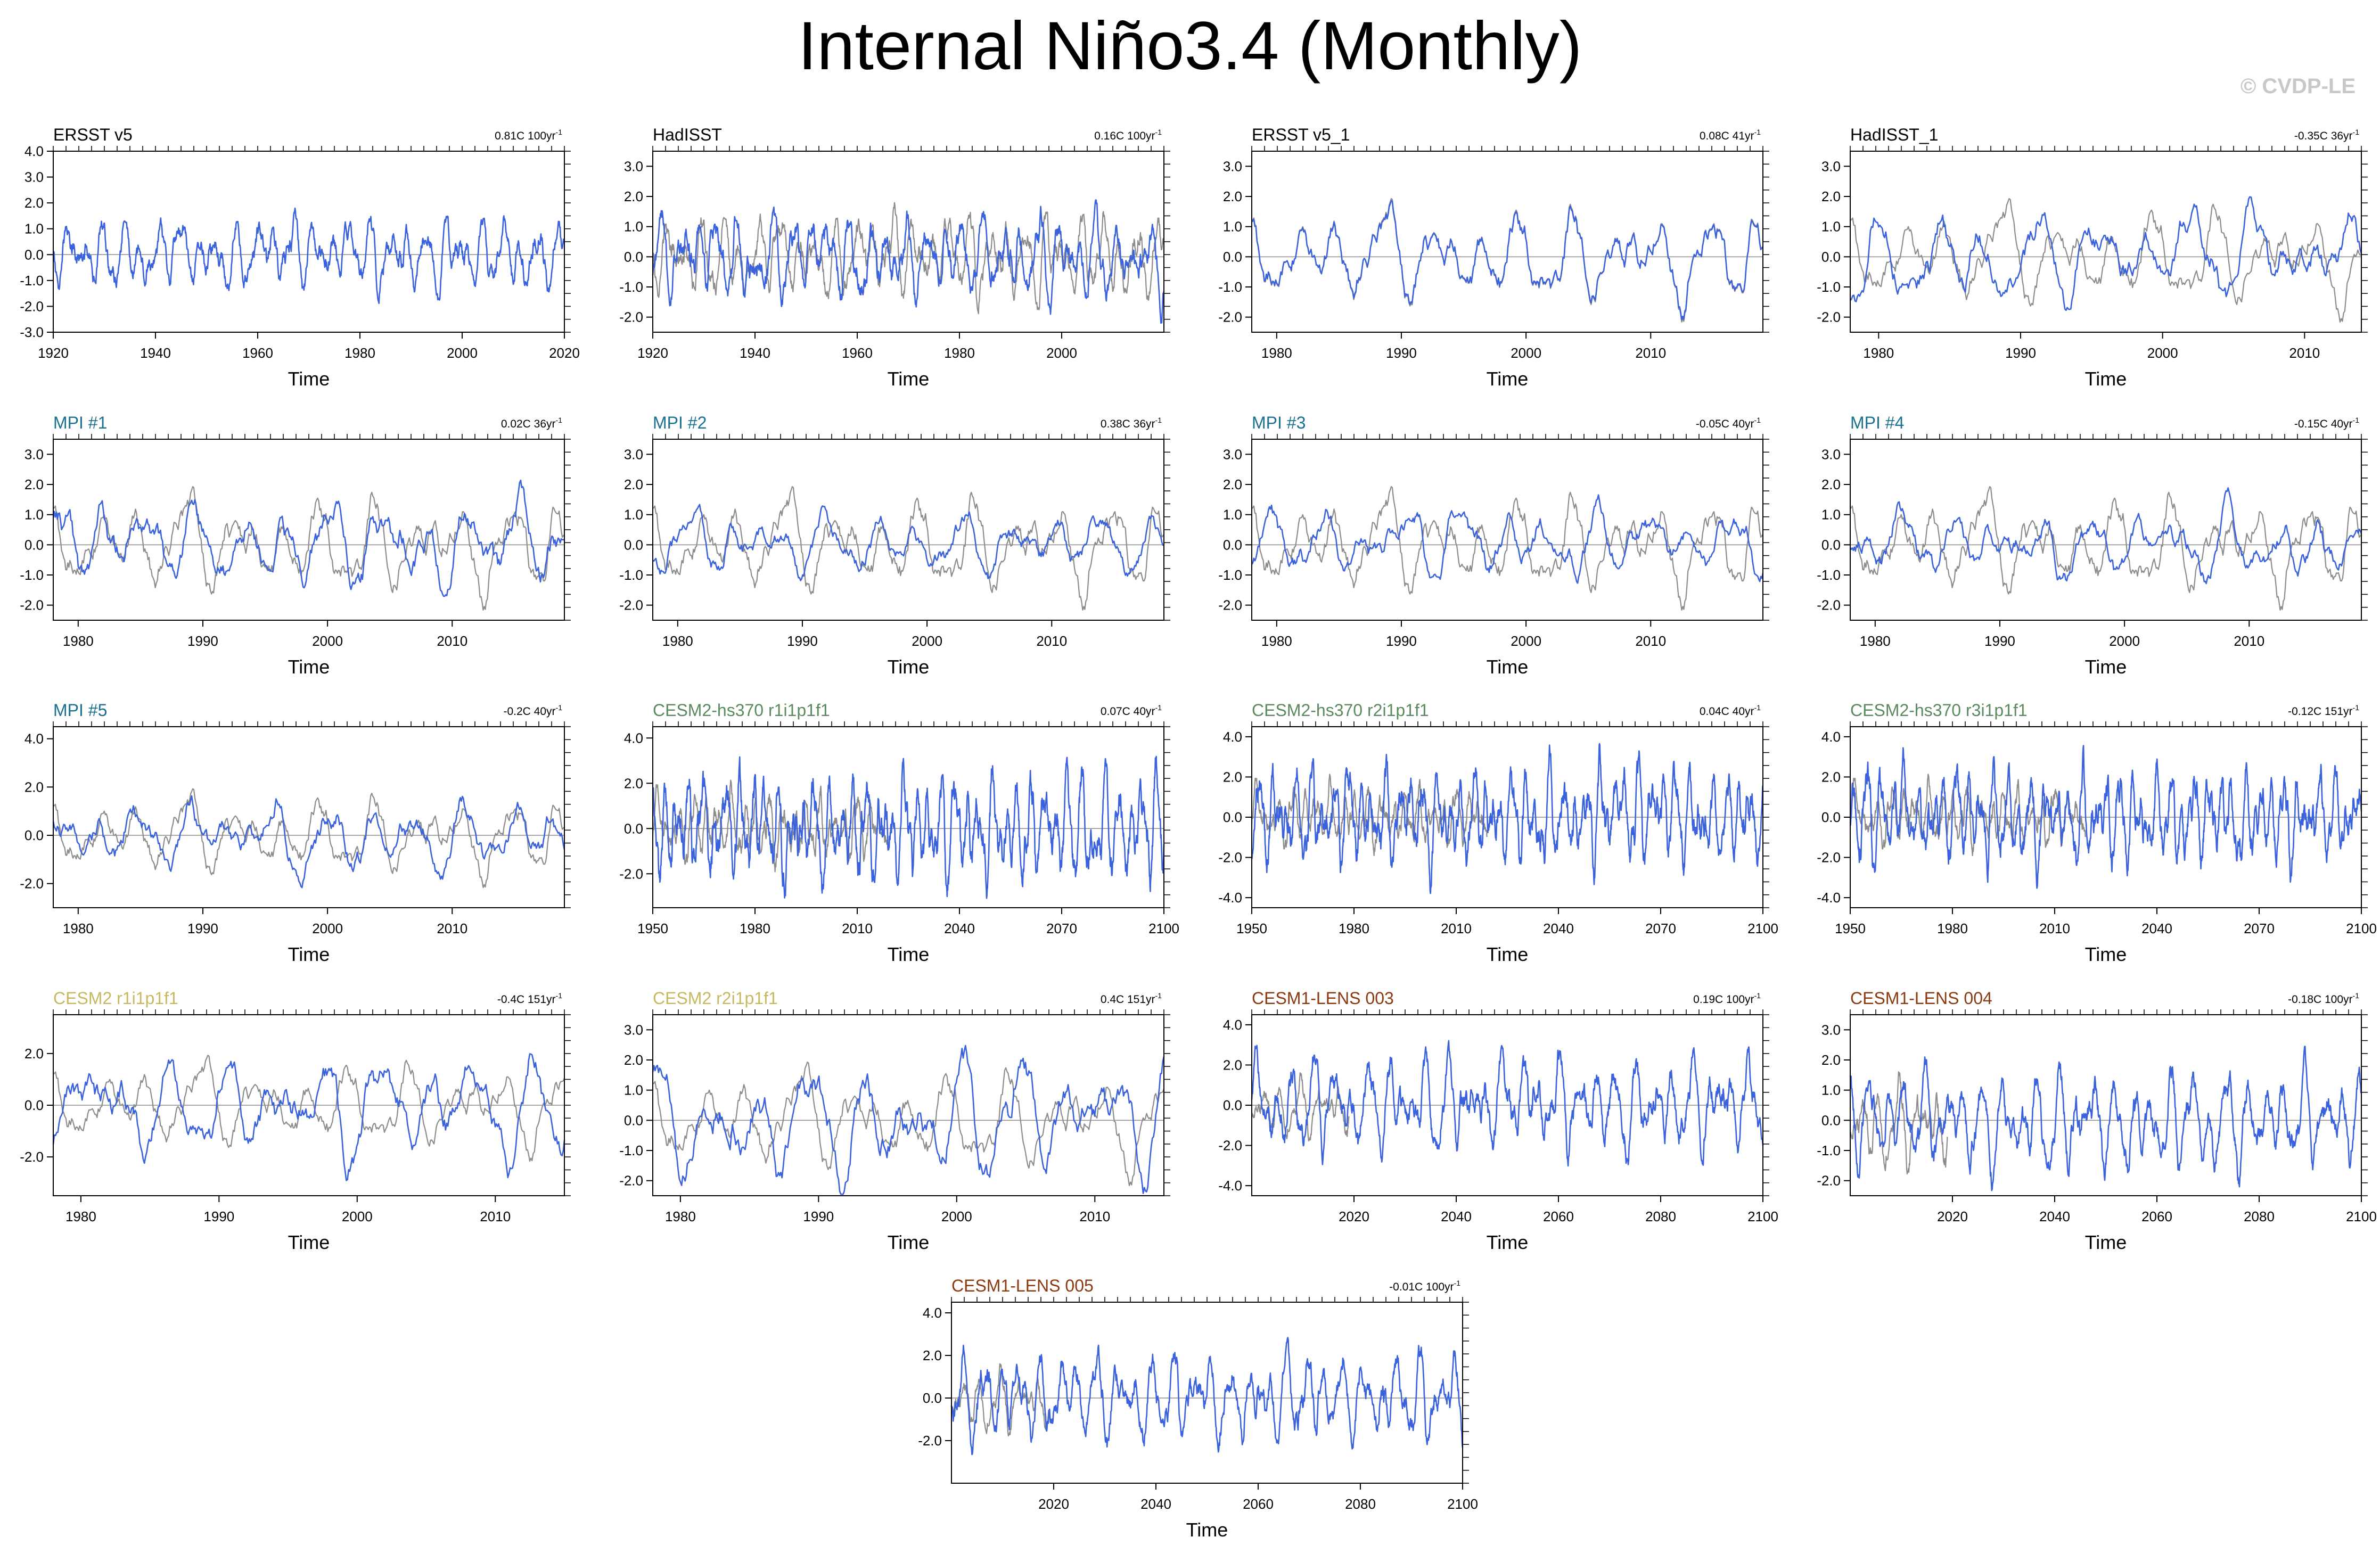 Image resolution: width=2380 pixels, height=1562 pixels. I want to click on panel-title: MPI #3, so click(1279, 422).